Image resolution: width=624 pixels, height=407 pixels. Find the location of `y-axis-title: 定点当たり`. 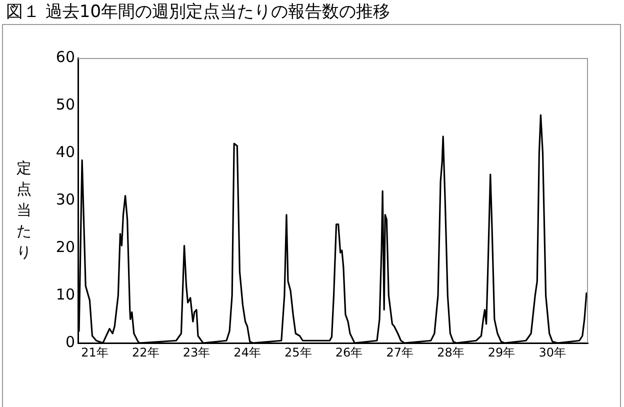

y-axis-title: 定点当たり is located at coordinates (24, 210).